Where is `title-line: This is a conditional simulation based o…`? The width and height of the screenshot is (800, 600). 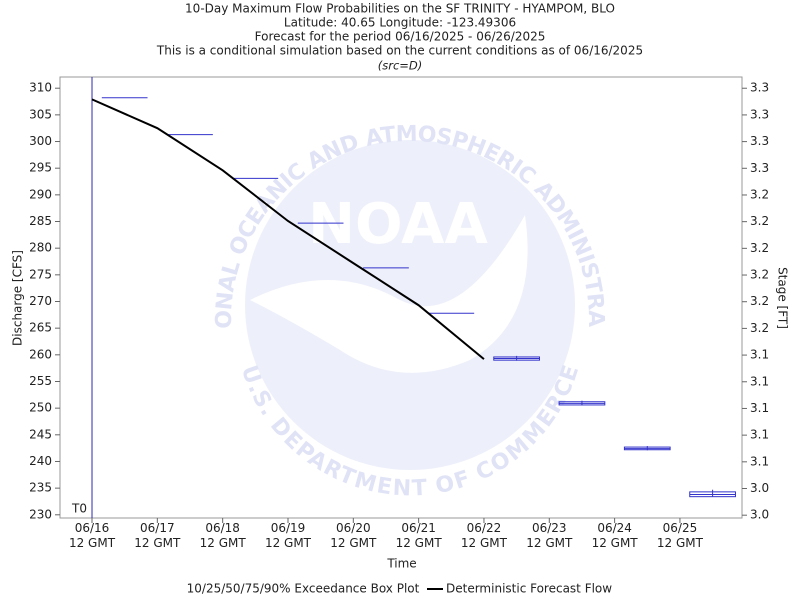 title-line: This is a conditional simulation based o… is located at coordinates (399, 51).